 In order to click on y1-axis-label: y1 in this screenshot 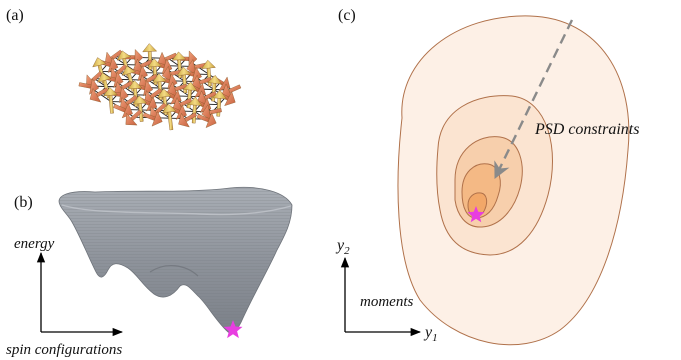, I will do `click(430, 334)`.